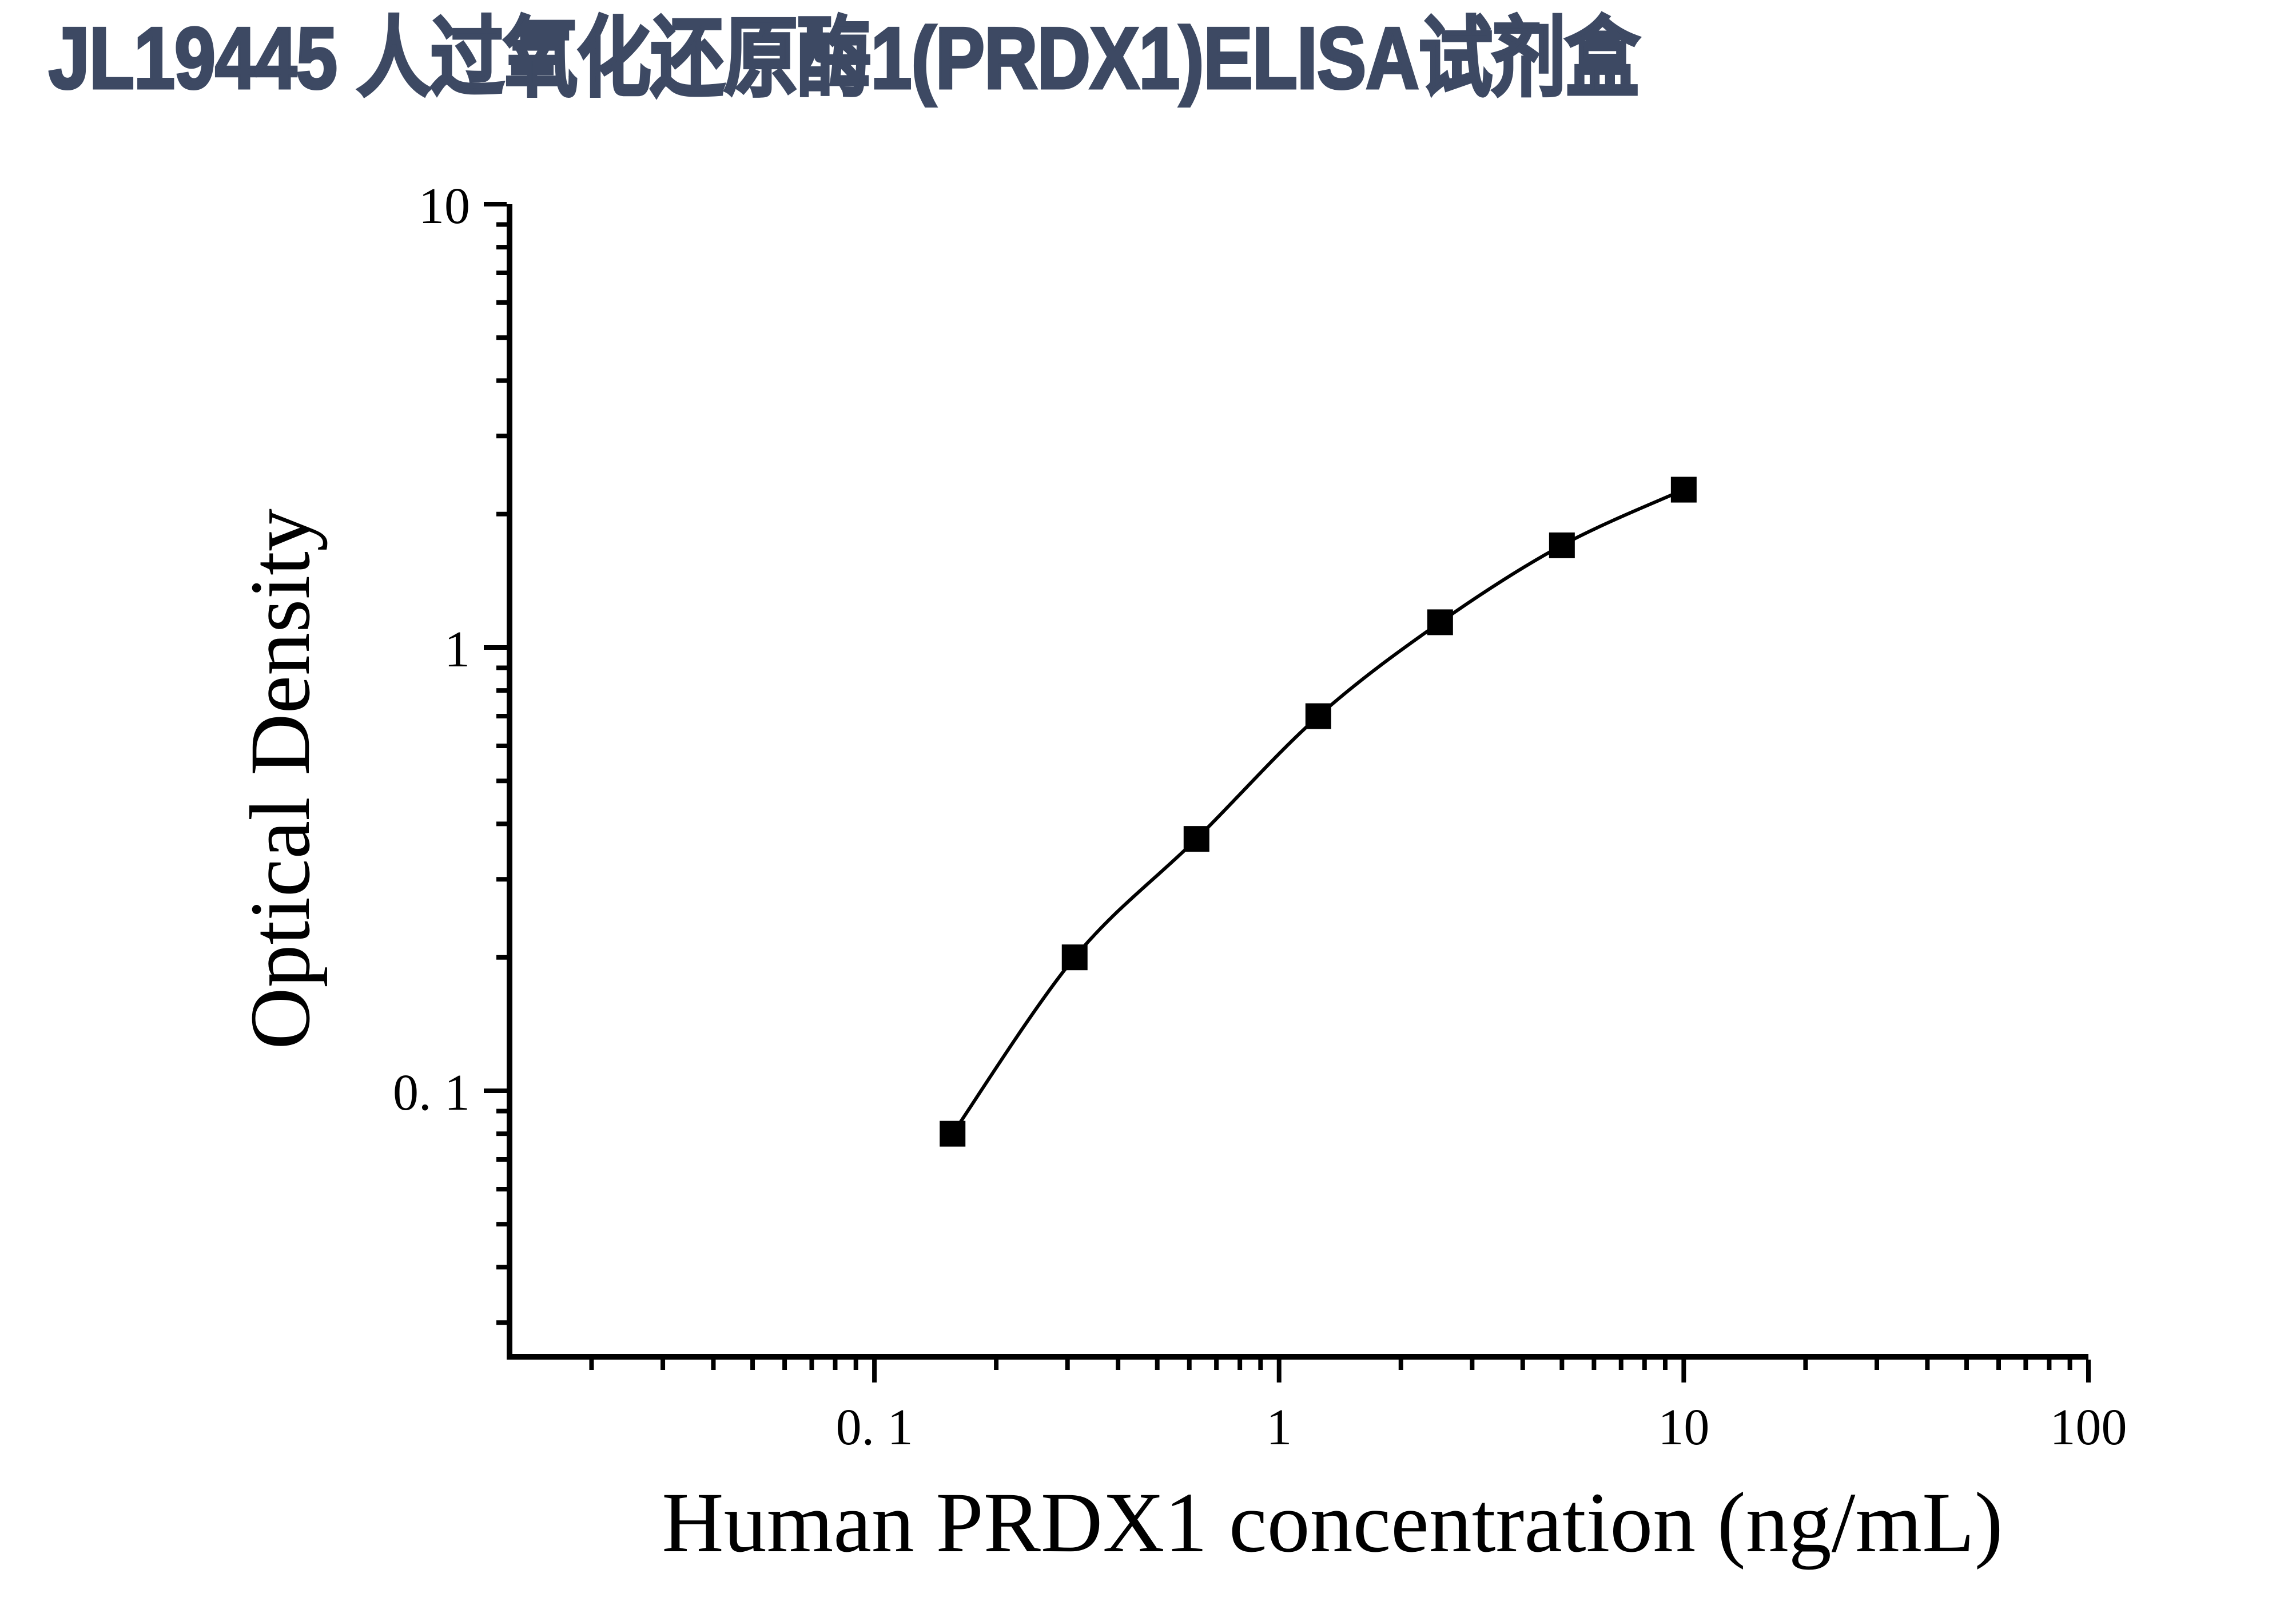 This screenshot has height=1605, width=2296. I want to click on x-axis-title: Human PRDX1 concentration (ng/mL), so click(1332, 1522).